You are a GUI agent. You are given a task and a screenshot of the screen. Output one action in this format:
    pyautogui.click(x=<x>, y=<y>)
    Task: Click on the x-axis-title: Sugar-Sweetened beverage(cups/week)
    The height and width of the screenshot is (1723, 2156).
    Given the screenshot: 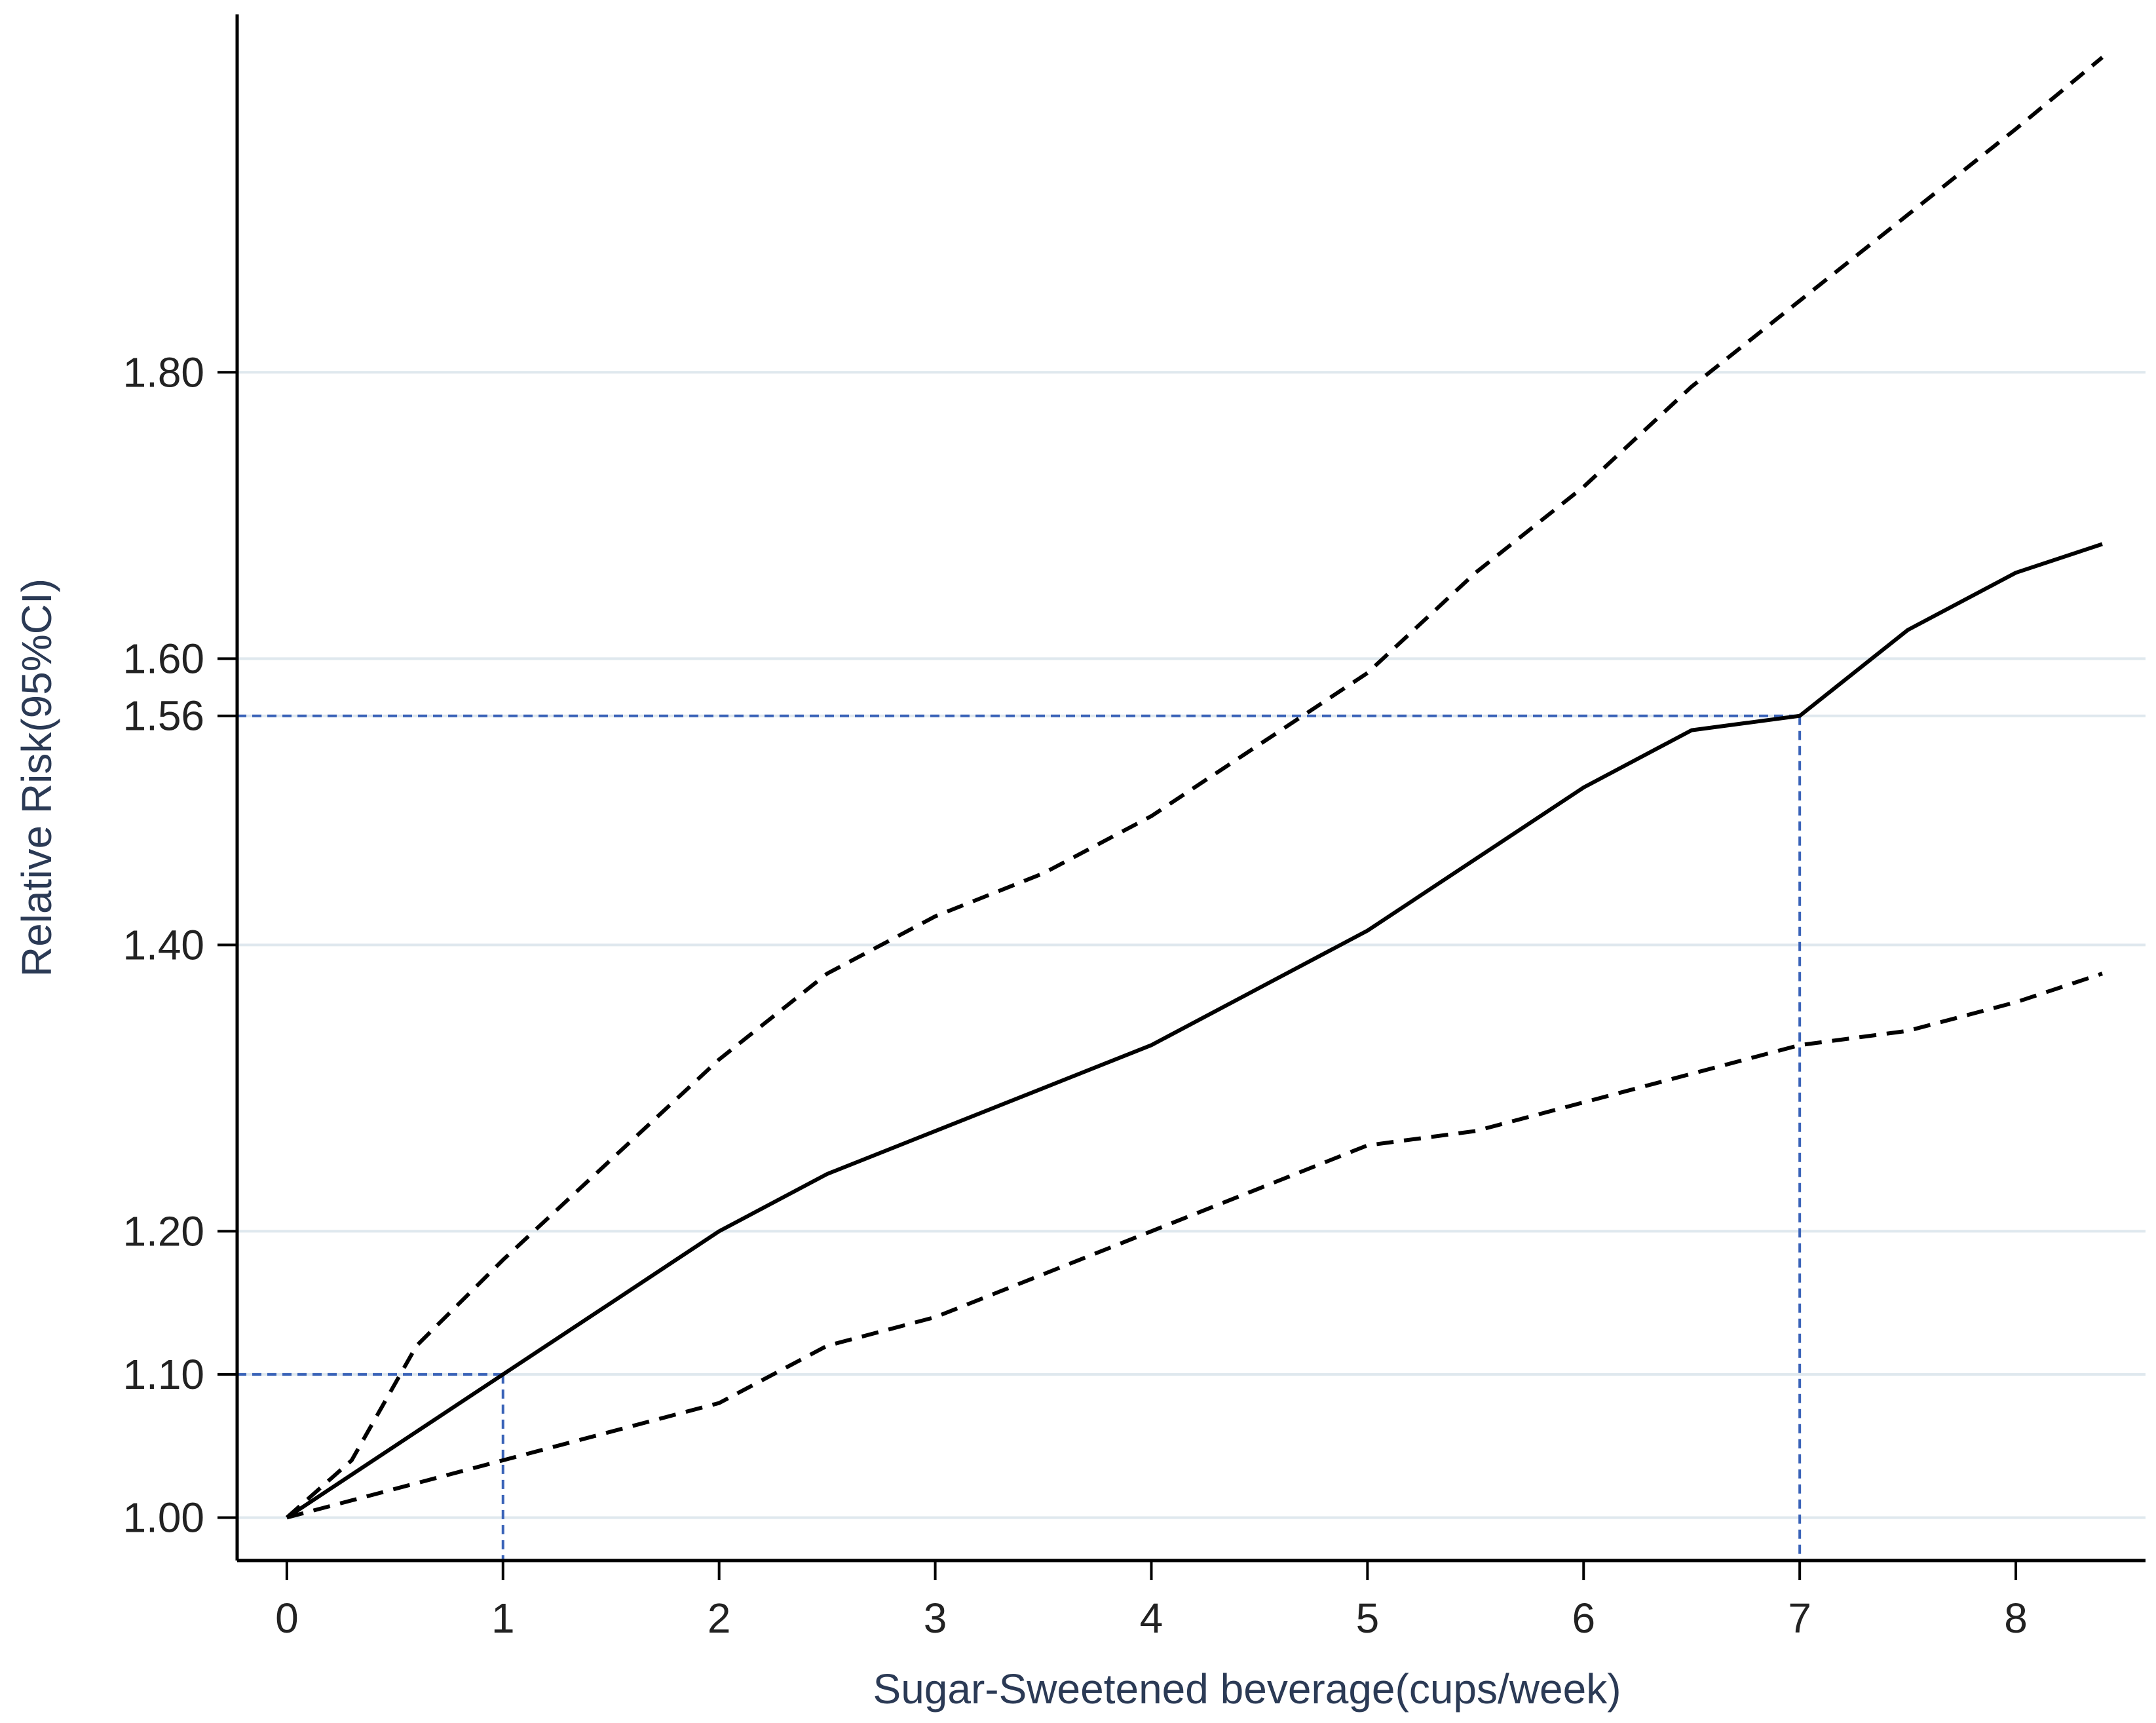 What is the action you would take?
    pyautogui.click(x=1247, y=1689)
    